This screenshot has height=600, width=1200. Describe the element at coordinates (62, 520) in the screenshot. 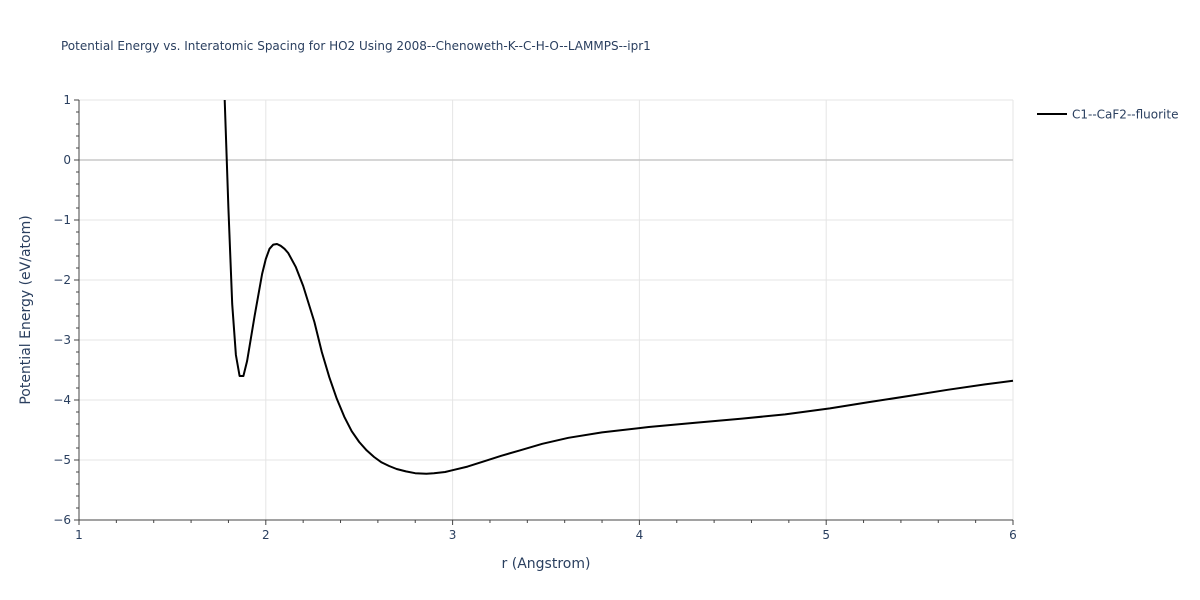

I see `y-tick-label: −6` at that location.